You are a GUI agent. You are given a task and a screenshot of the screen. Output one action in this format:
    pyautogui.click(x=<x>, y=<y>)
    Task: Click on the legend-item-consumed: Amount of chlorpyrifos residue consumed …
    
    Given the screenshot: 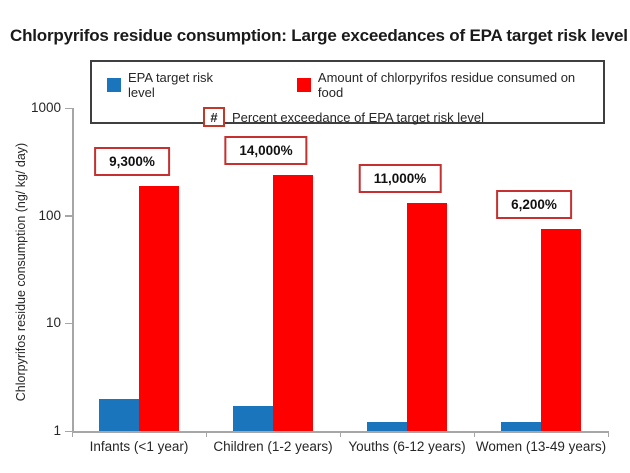 What is the action you would take?
    pyautogui.click(x=449, y=85)
    